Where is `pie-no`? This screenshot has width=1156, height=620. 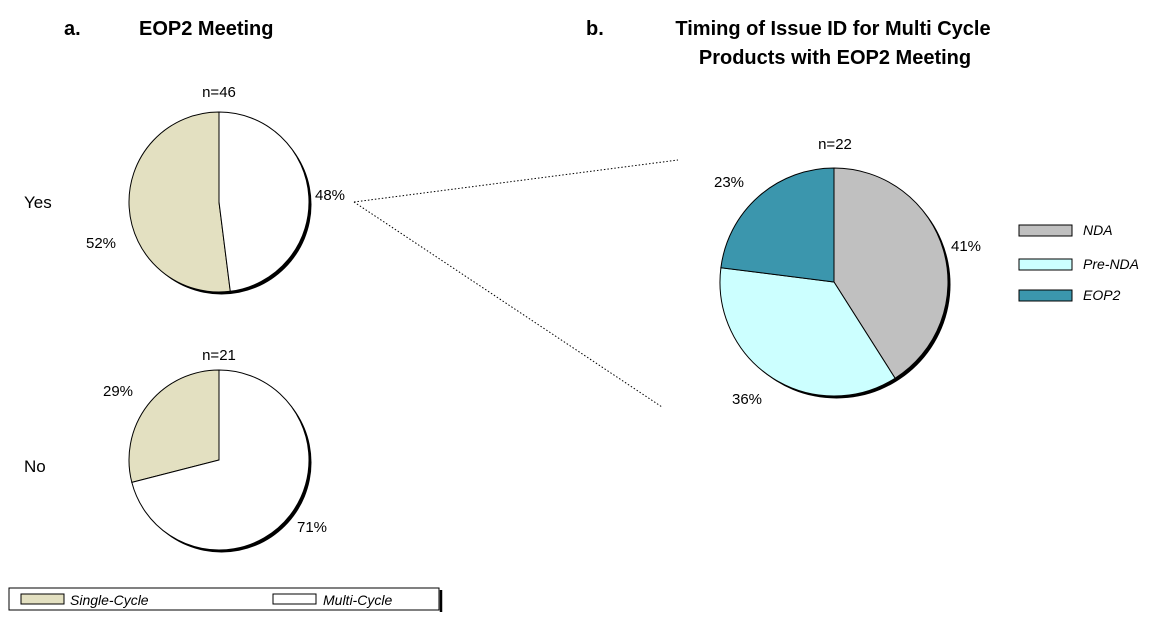 pie-no is located at coordinates (220, 461).